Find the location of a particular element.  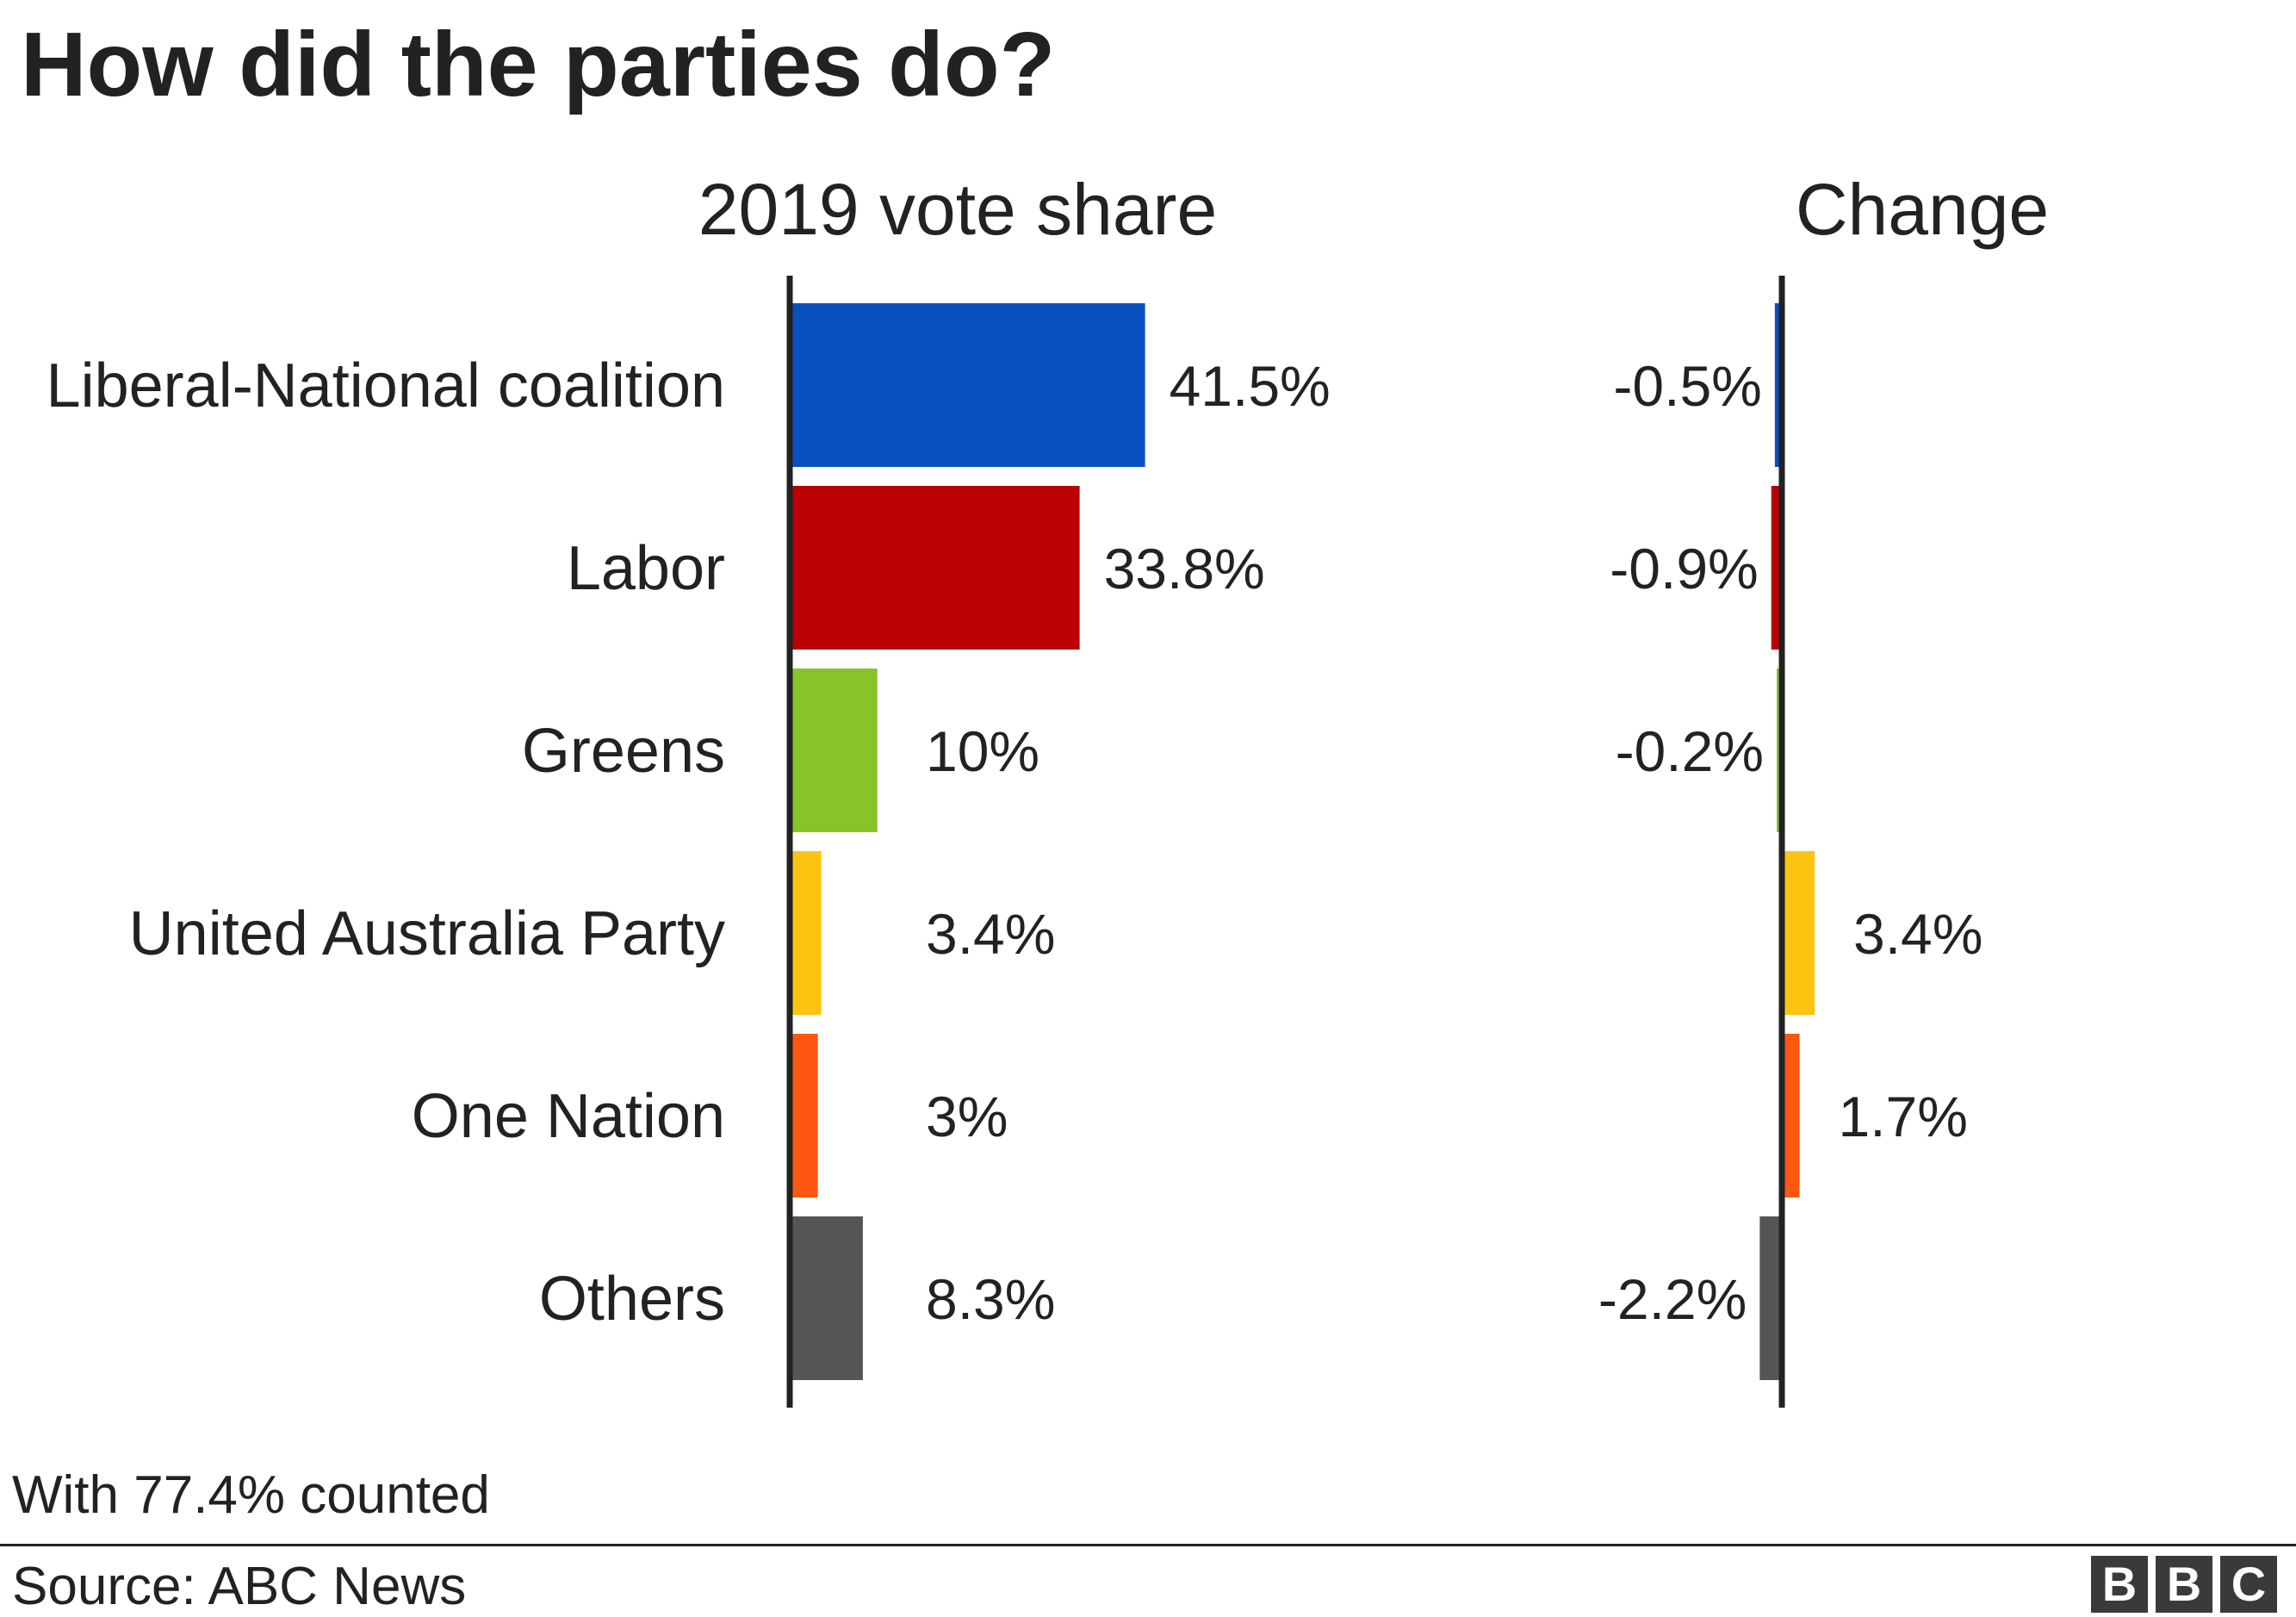

category-label: Others is located at coordinates (632, 1299).